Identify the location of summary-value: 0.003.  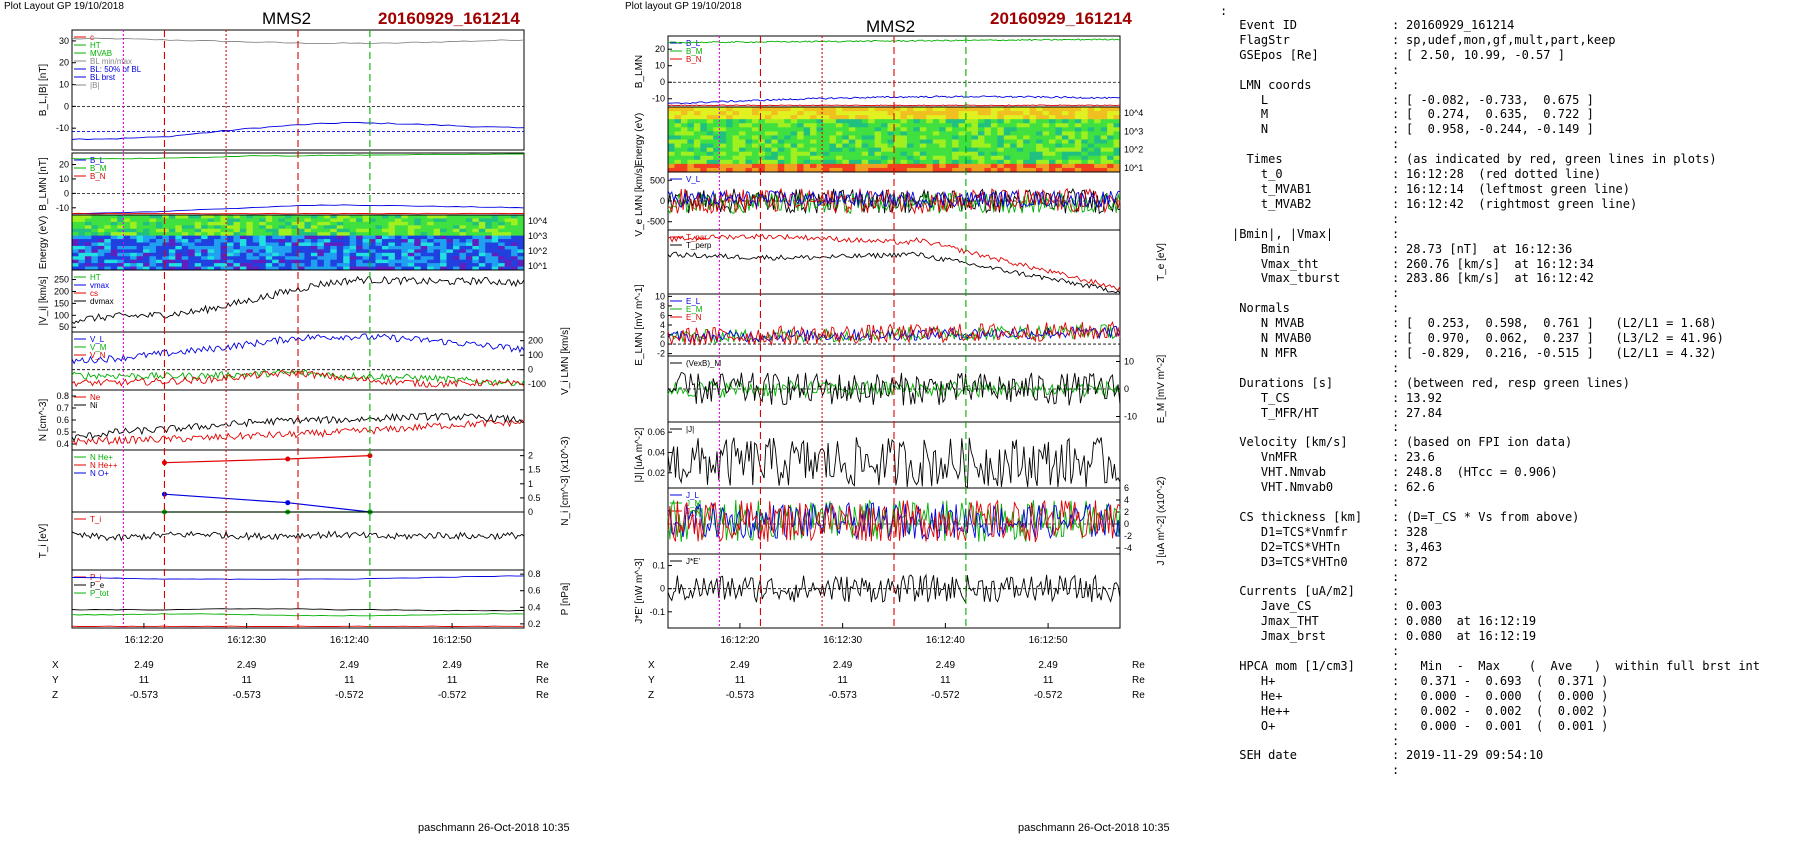
(1424, 606).